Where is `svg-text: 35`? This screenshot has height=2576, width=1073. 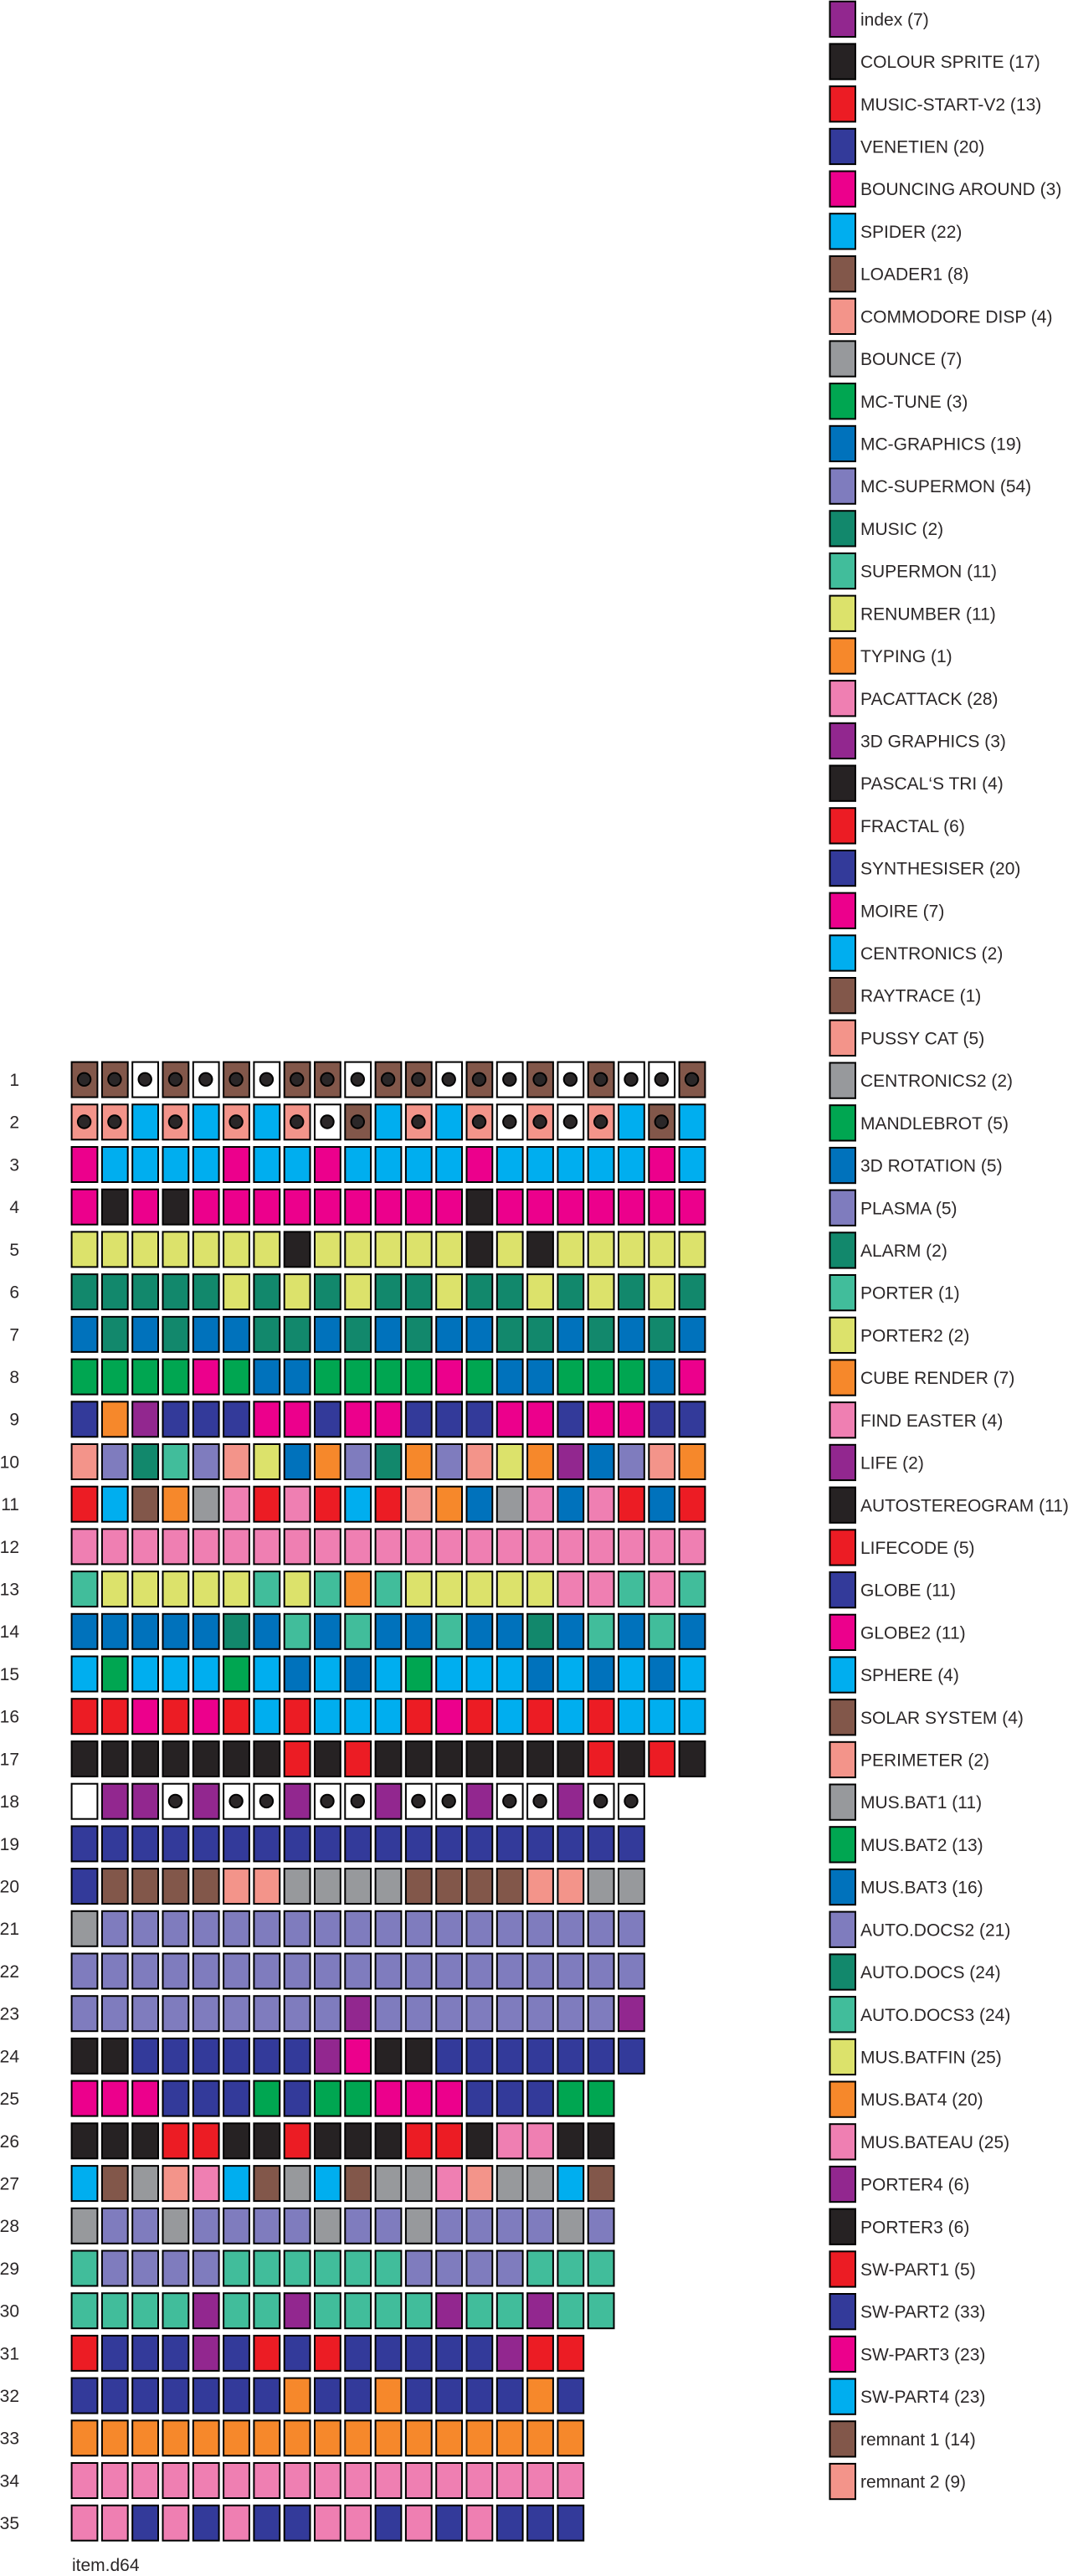
svg-text: 35 is located at coordinates (9, 2524).